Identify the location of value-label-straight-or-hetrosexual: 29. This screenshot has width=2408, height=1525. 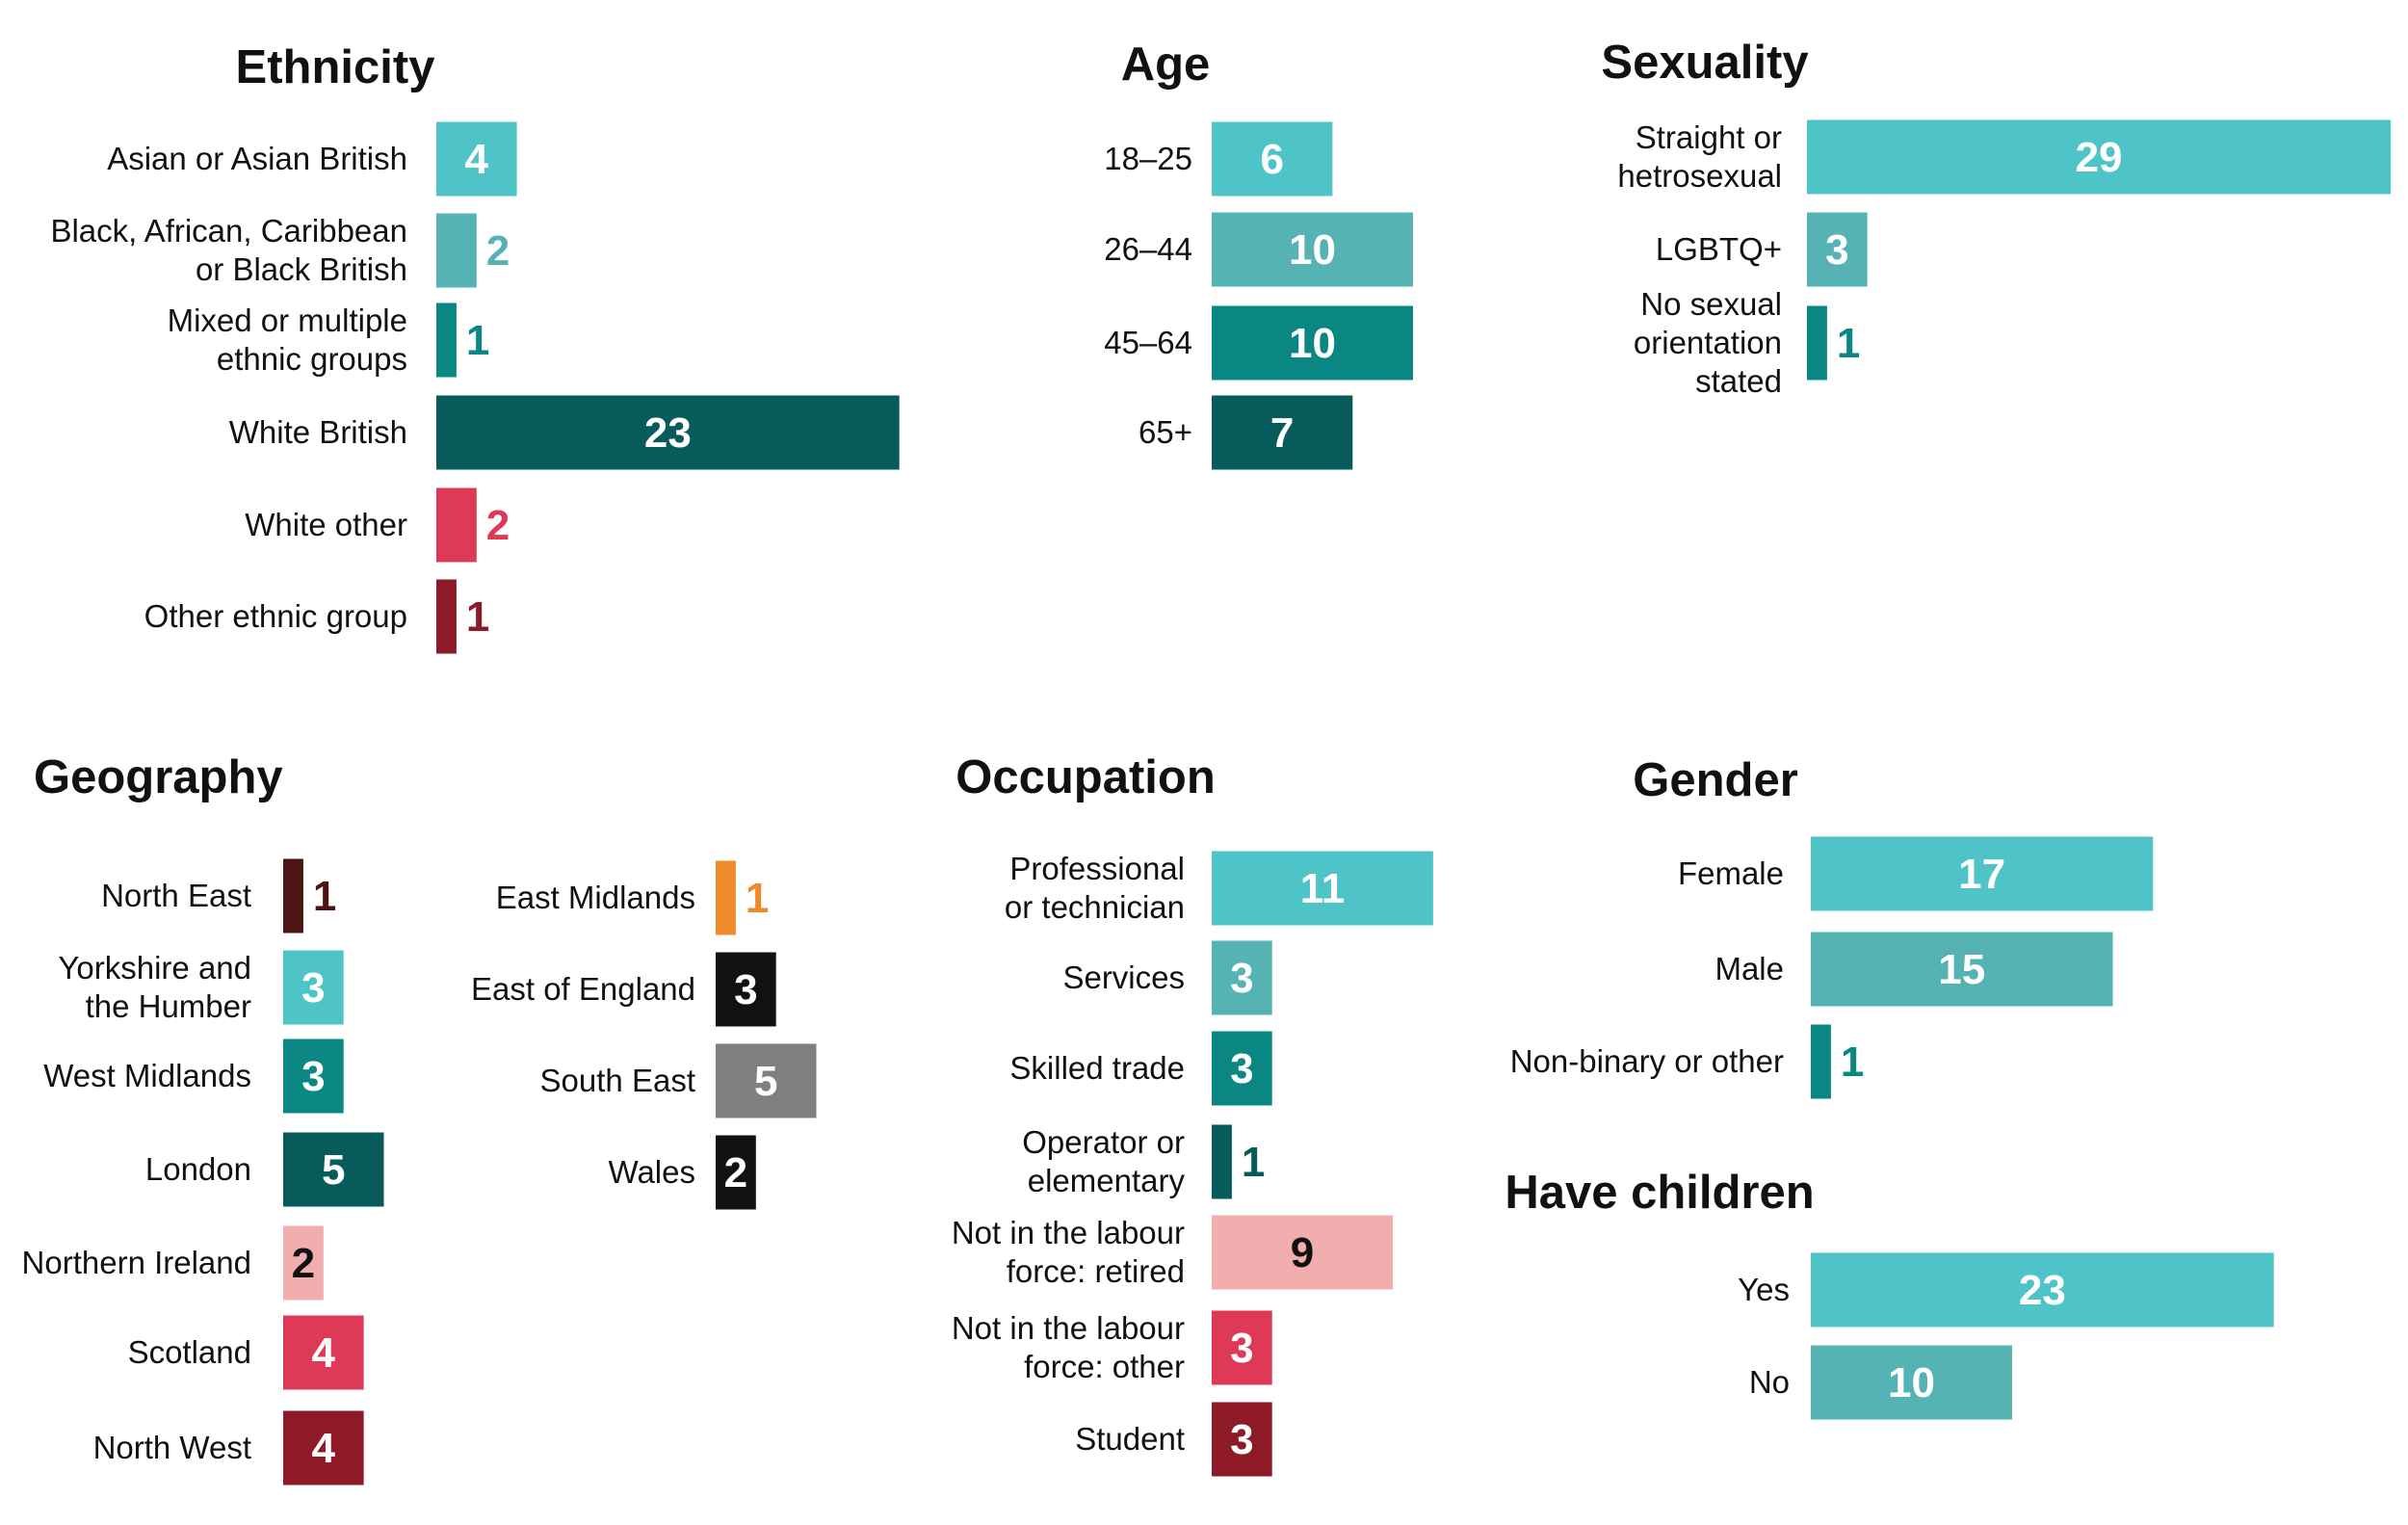
(2099, 157).